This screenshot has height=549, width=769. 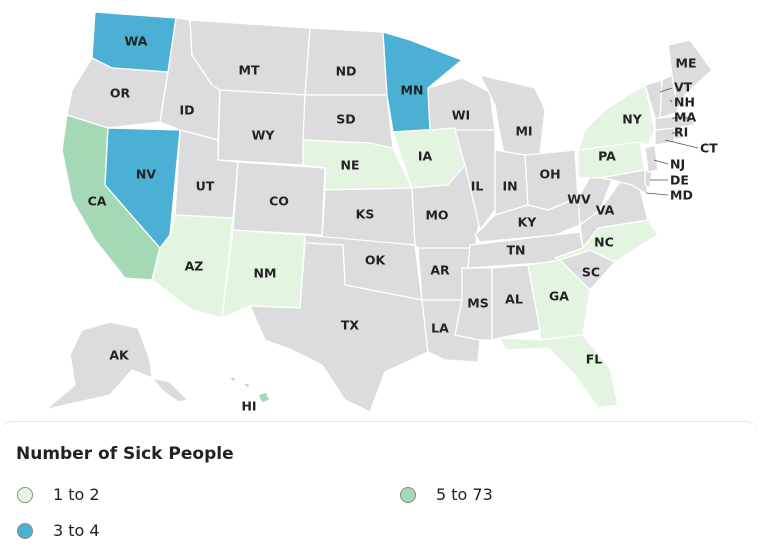 What do you see at coordinates (249, 70) in the screenshot?
I see `label-MT: MT` at bounding box center [249, 70].